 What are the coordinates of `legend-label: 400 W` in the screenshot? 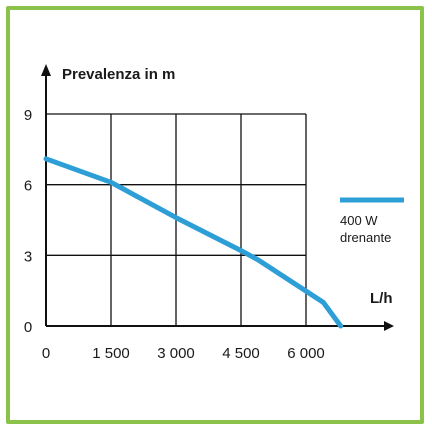 It's located at (359, 220).